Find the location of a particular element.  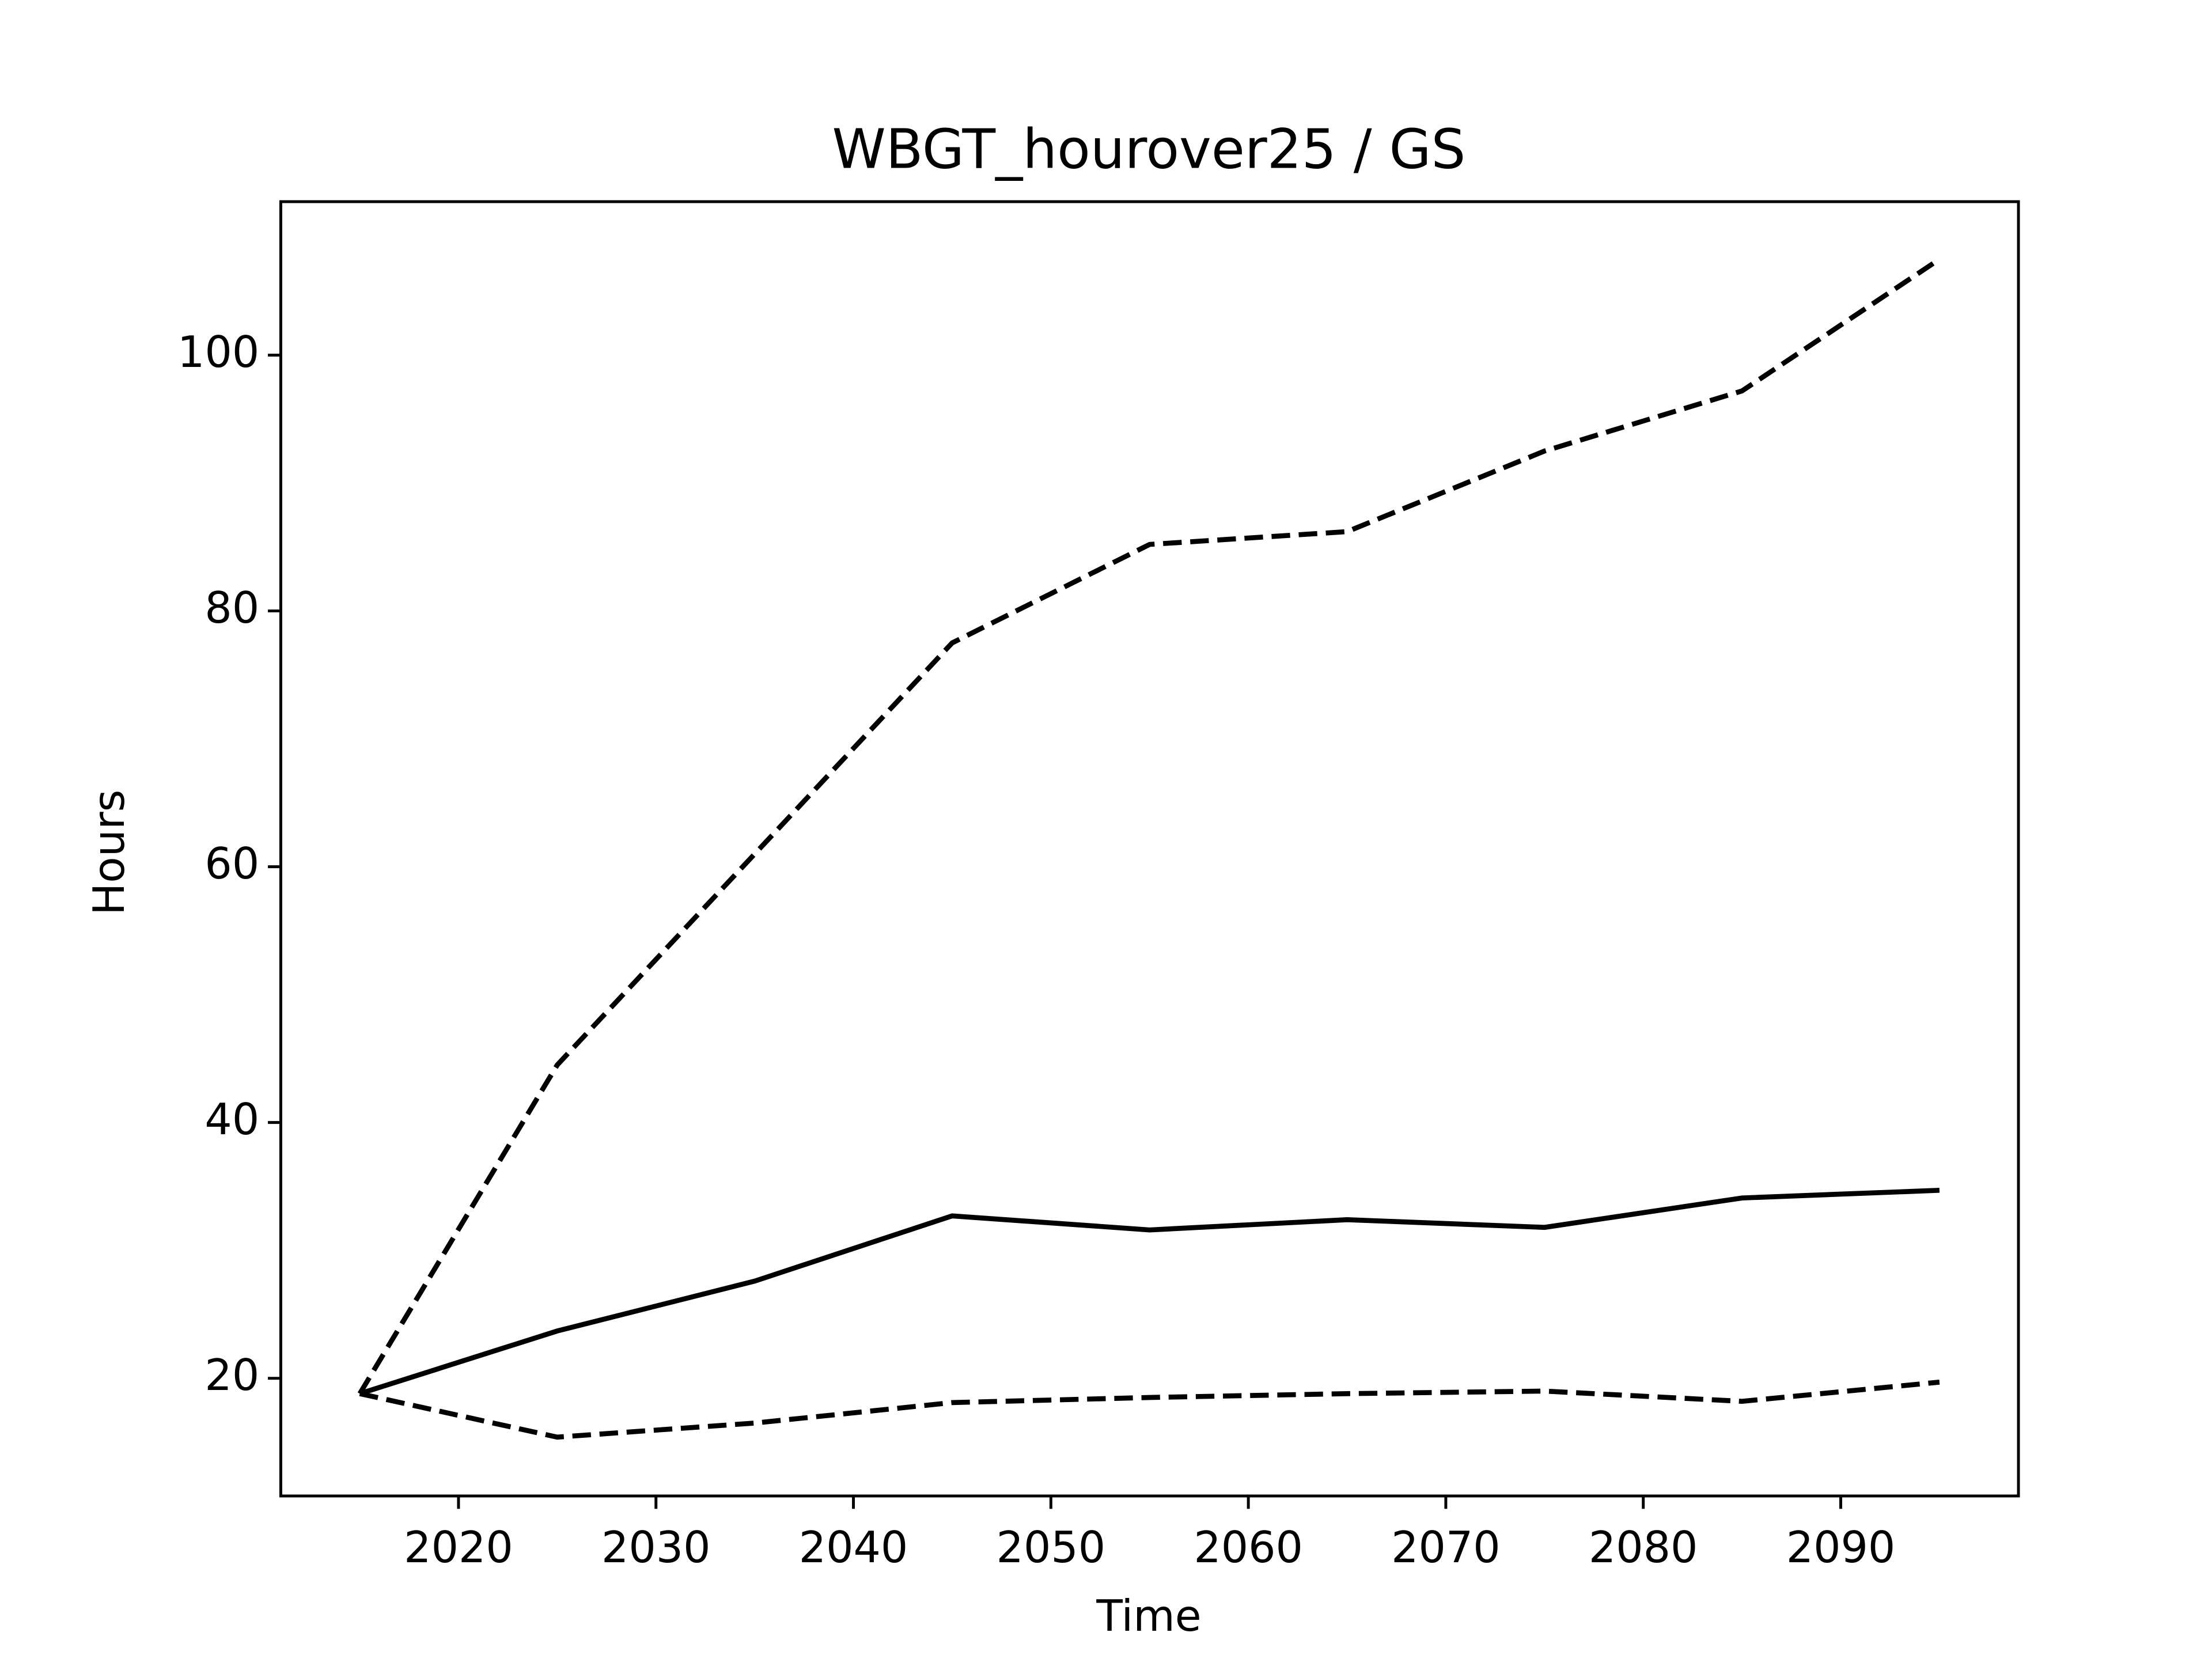

x-tick-label: 2060 is located at coordinates (1248, 1547).